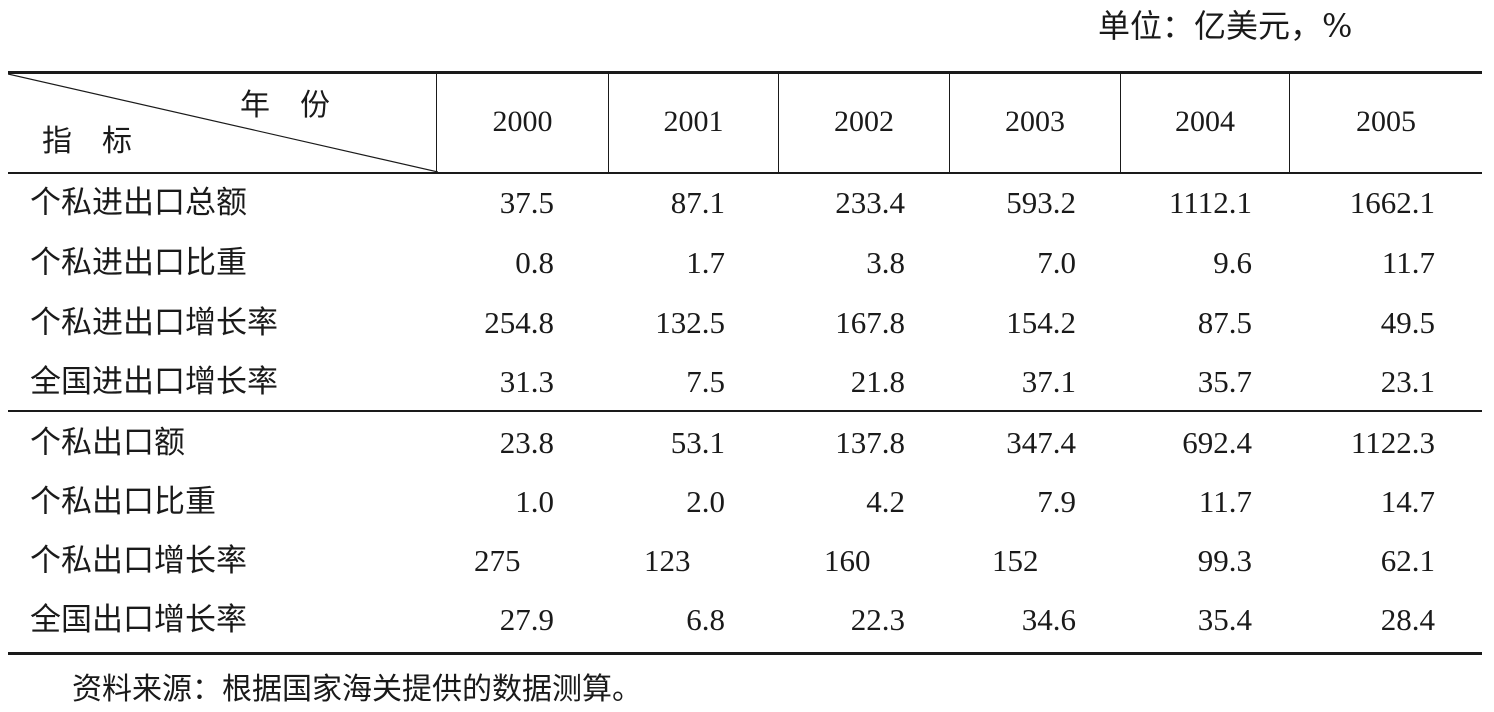  Describe the element at coordinates (526, 202) in the screenshot. I see `table-cell: 37.5` at that location.